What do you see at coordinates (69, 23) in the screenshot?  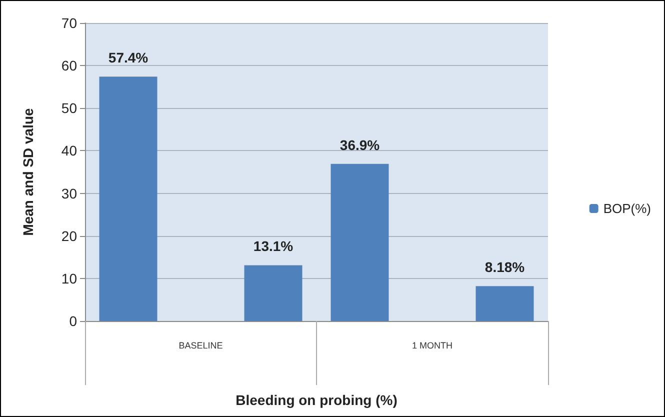 I see `y-tick-label: 70` at bounding box center [69, 23].